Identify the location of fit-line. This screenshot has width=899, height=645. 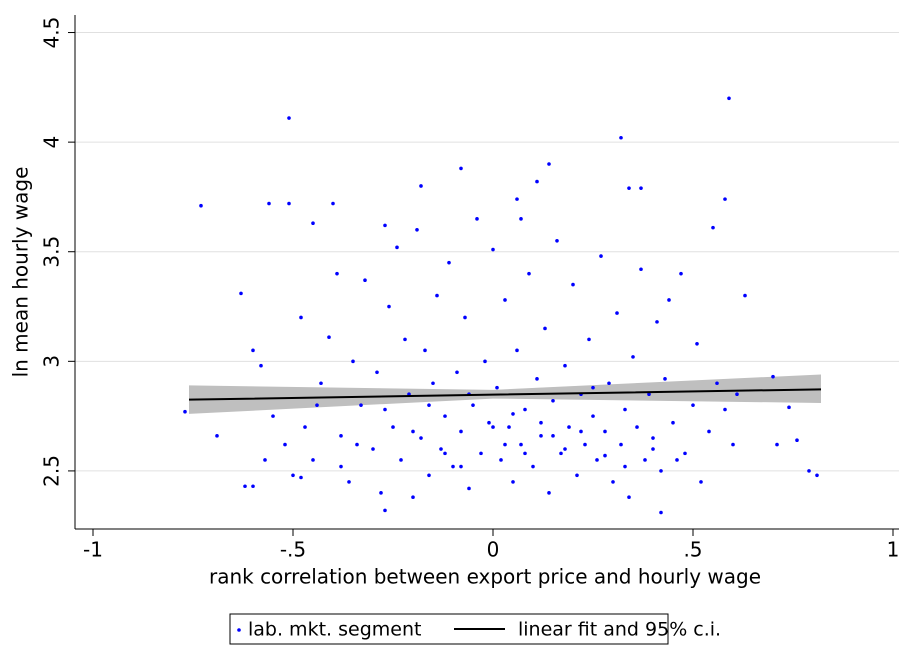
(505, 394).